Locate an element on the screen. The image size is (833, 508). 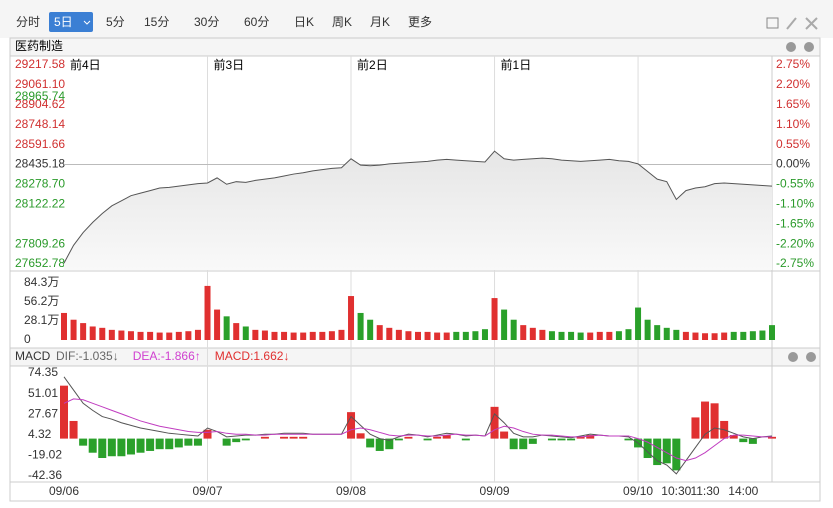
expand-icon is located at coordinates (809, 47).